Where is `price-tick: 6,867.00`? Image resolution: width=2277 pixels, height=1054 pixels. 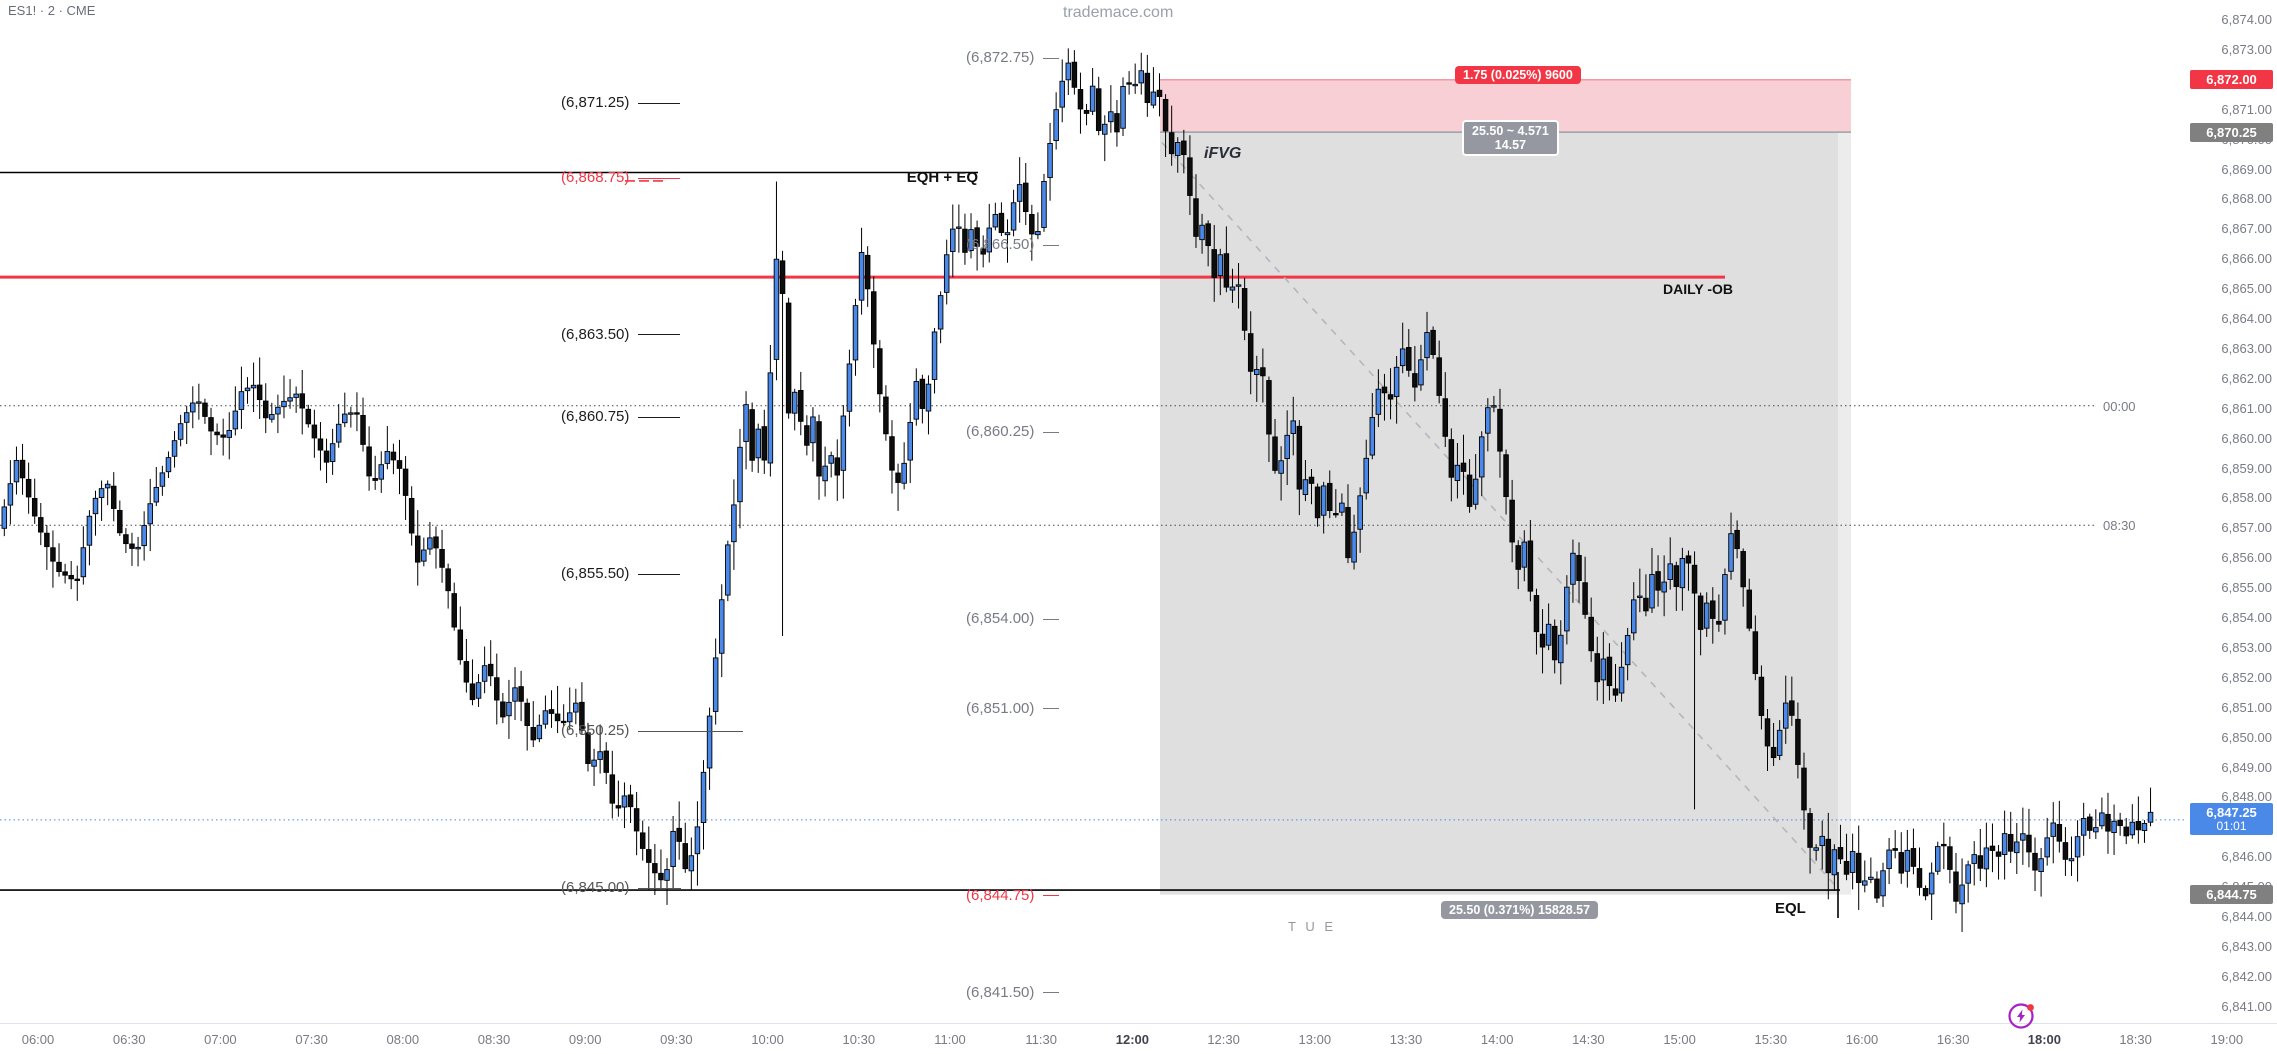
price-tick: 6,867.00 is located at coordinates (2246, 229).